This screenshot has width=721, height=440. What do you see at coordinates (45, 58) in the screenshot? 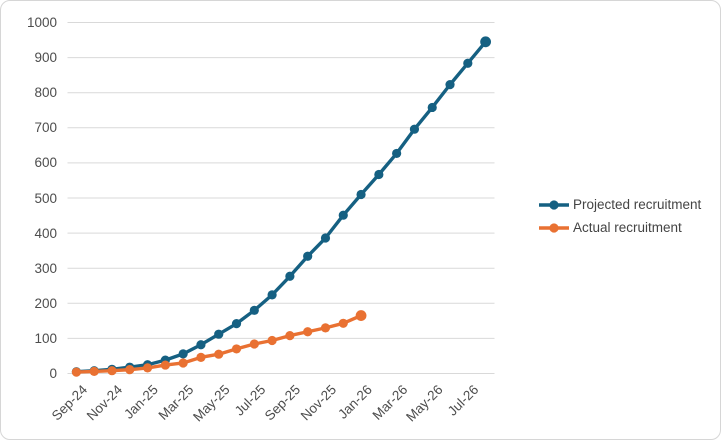
I see `y-tick-label: 900` at bounding box center [45, 58].